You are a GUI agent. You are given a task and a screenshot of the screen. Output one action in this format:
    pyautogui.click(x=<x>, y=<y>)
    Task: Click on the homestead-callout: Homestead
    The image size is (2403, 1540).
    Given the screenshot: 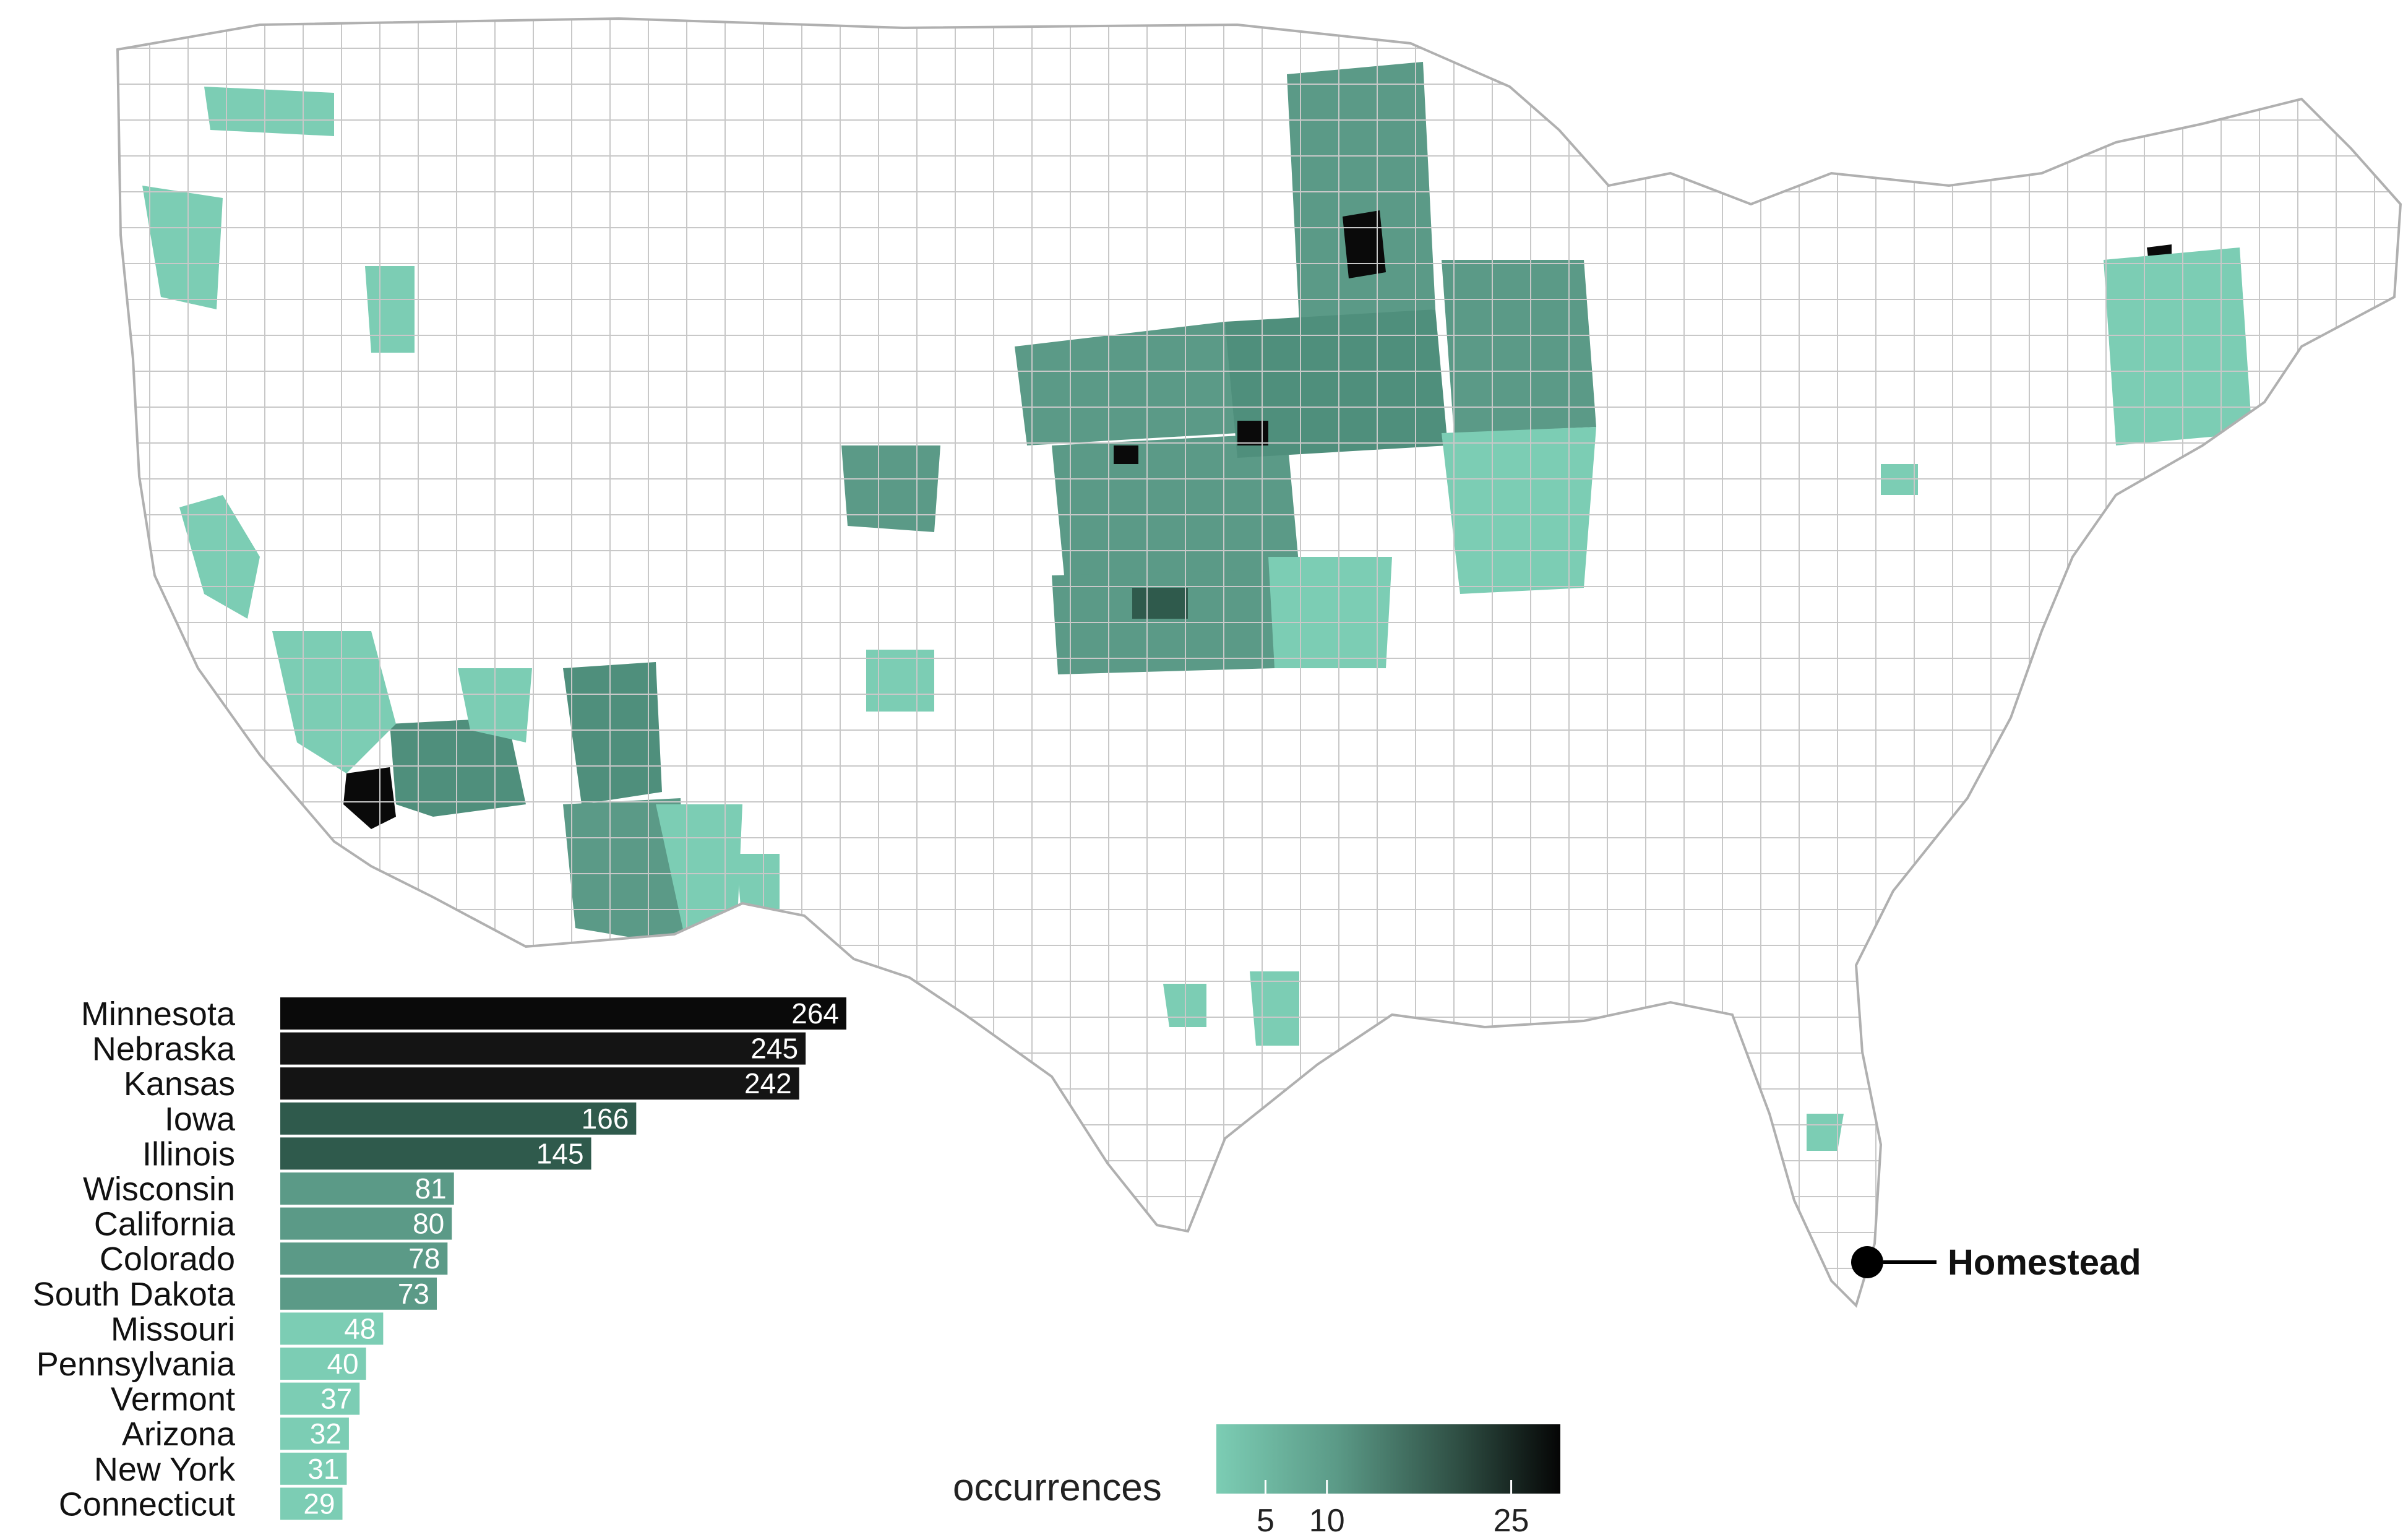 What is the action you would take?
    pyautogui.click(x=1996, y=1262)
    